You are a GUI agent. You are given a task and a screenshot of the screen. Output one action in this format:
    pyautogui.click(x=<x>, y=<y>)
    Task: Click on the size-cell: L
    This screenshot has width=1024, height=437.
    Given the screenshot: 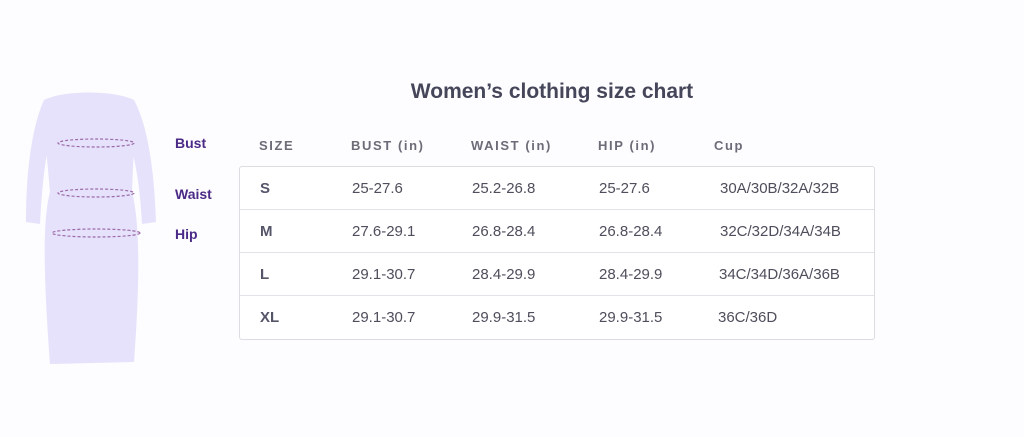 What is the action you would take?
    pyautogui.click(x=265, y=274)
    